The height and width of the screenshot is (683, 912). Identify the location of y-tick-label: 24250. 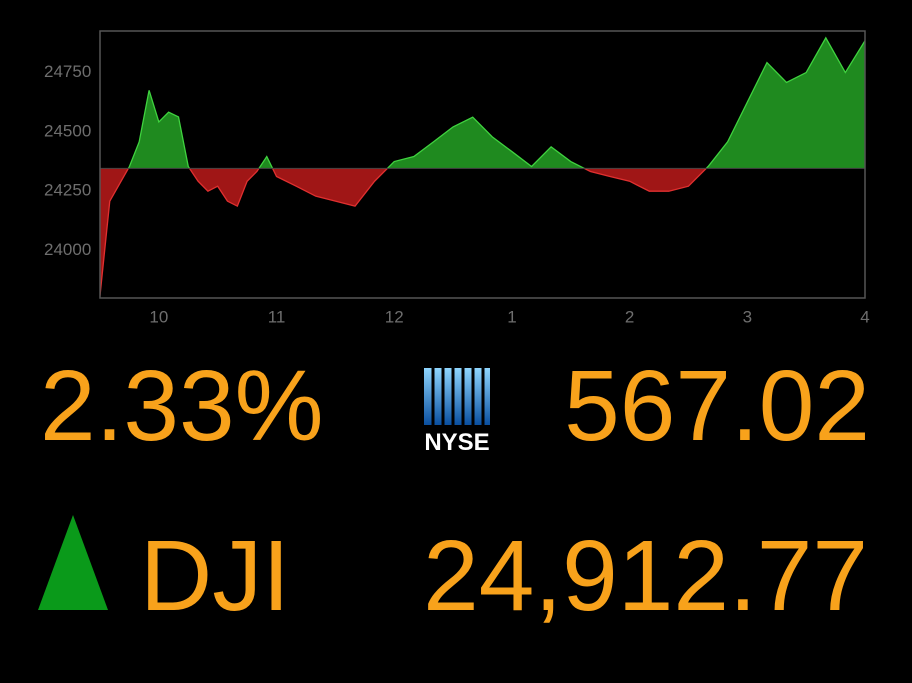
(67, 190).